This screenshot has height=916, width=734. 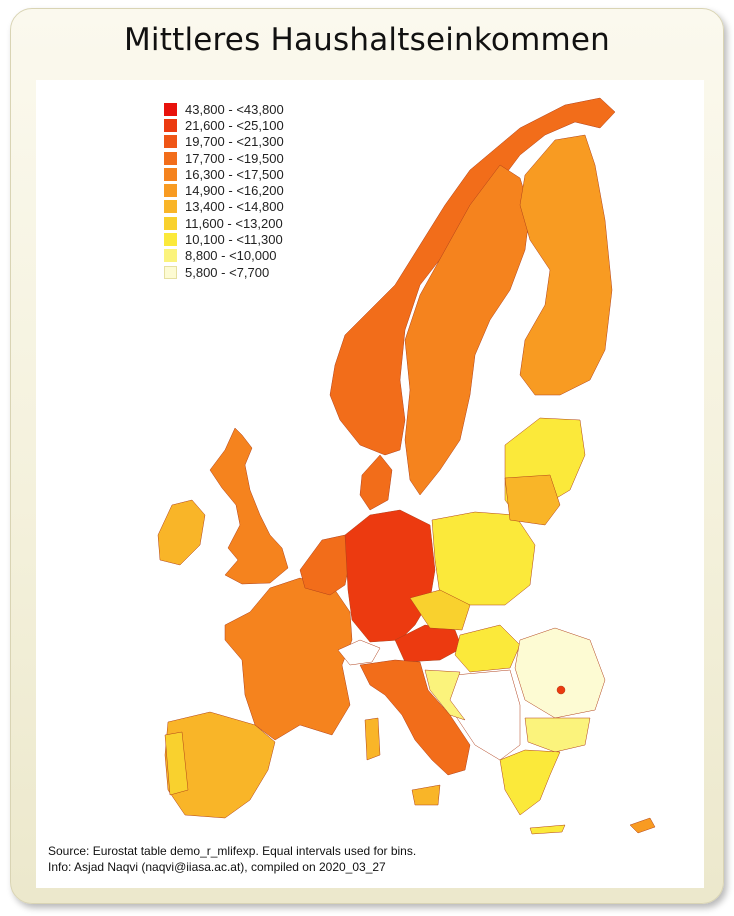 What do you see at coordinates (467, 330) in the screenshot?
I see `region-sweden` at bounding box center [467, 330].